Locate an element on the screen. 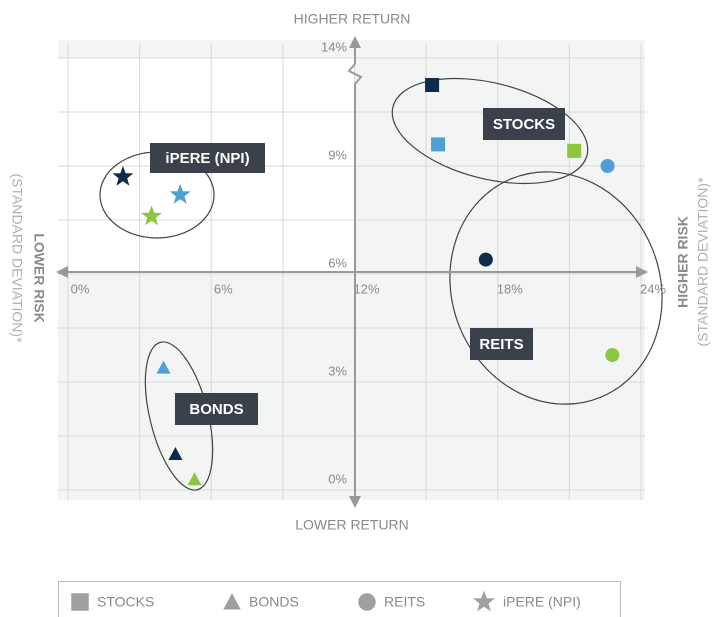 The width and height of the screenshot is (712, 617). group-label: STOCKS is located at coordinates (524, 124).